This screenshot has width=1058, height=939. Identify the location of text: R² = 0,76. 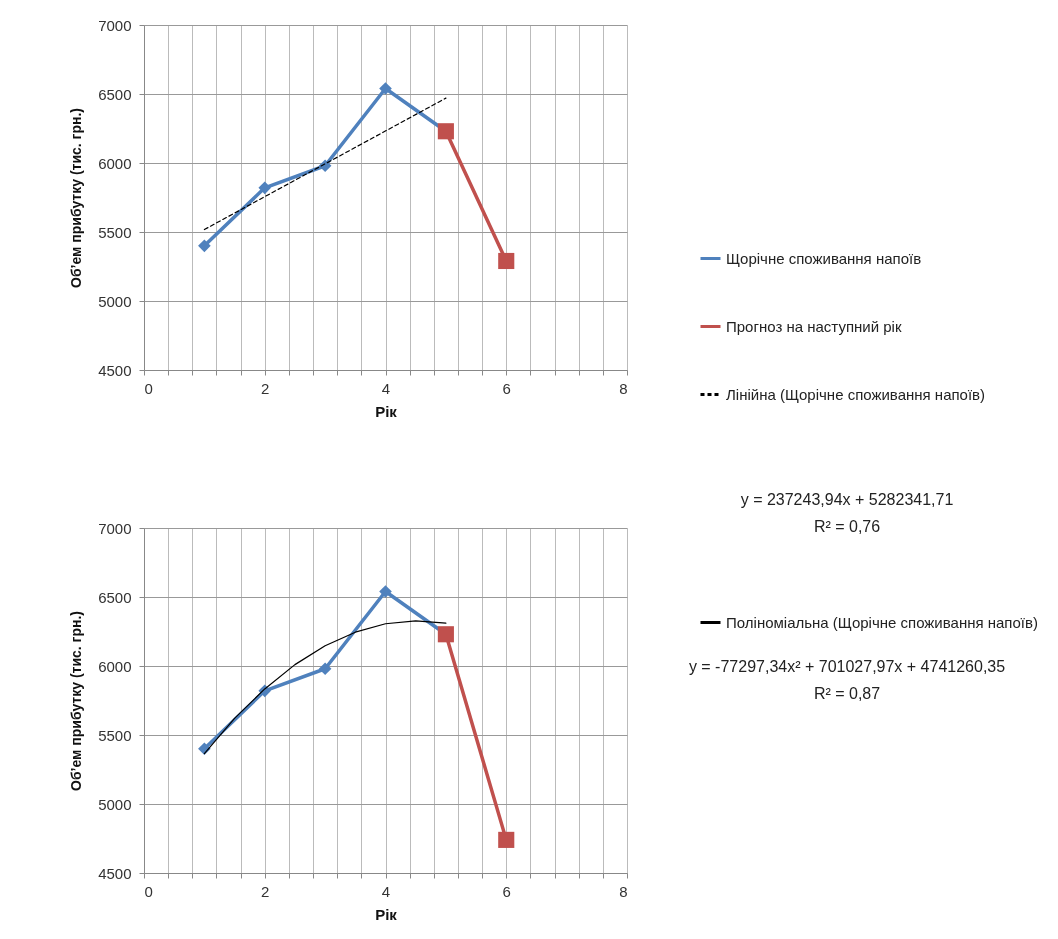
(847, 526).